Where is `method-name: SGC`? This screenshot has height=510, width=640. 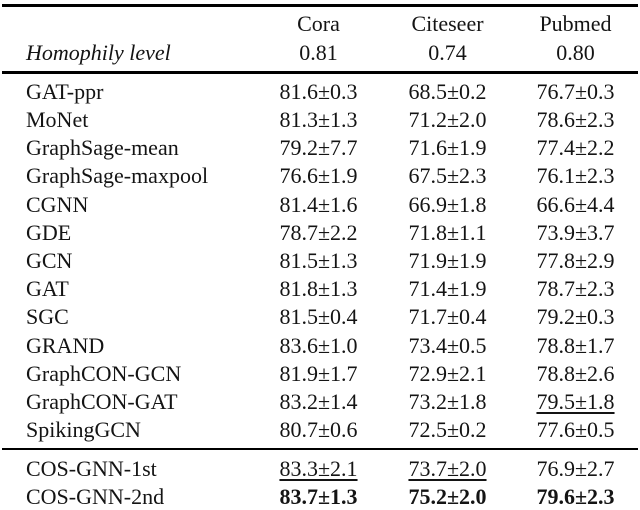 method-name: SGC is located at coordinates (47, 317).